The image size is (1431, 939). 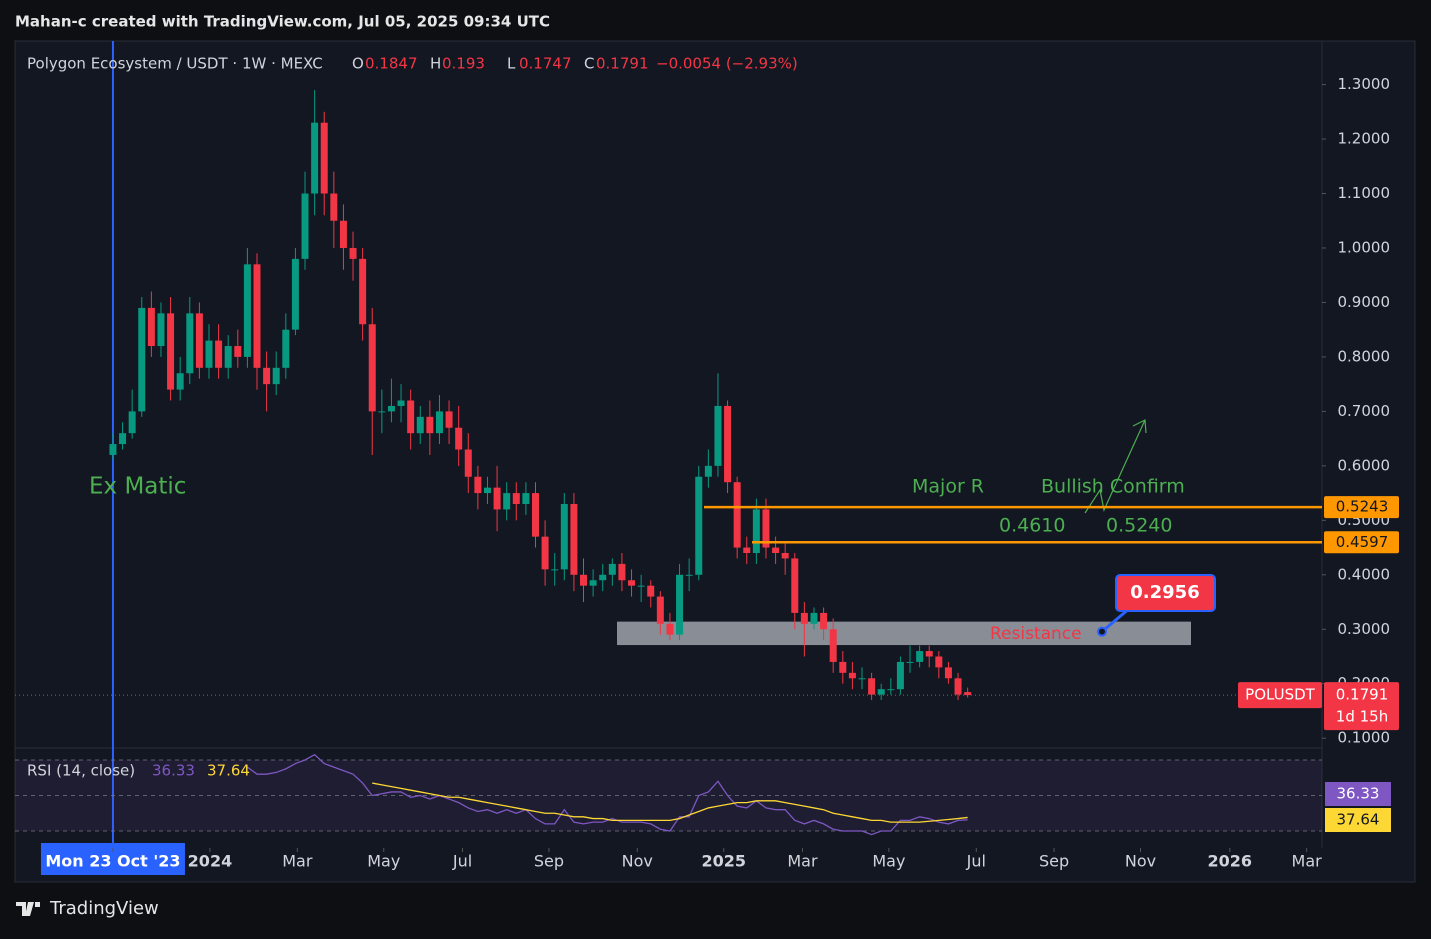 I want to click on rsi-value-badge: 36.33, so click(x=1358, y=794).